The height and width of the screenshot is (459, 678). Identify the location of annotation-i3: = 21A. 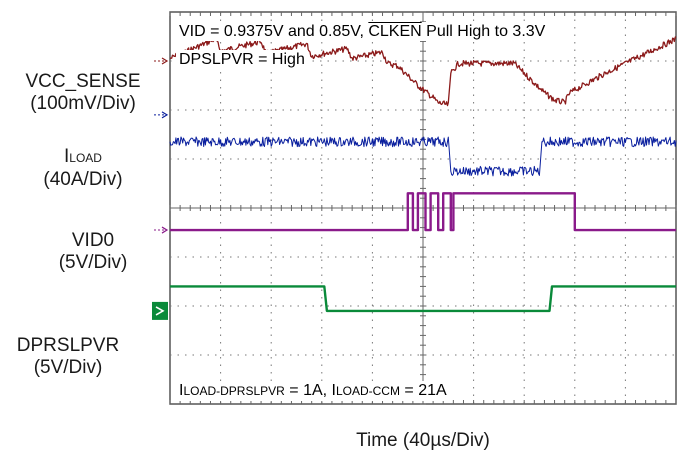
(423, 390).